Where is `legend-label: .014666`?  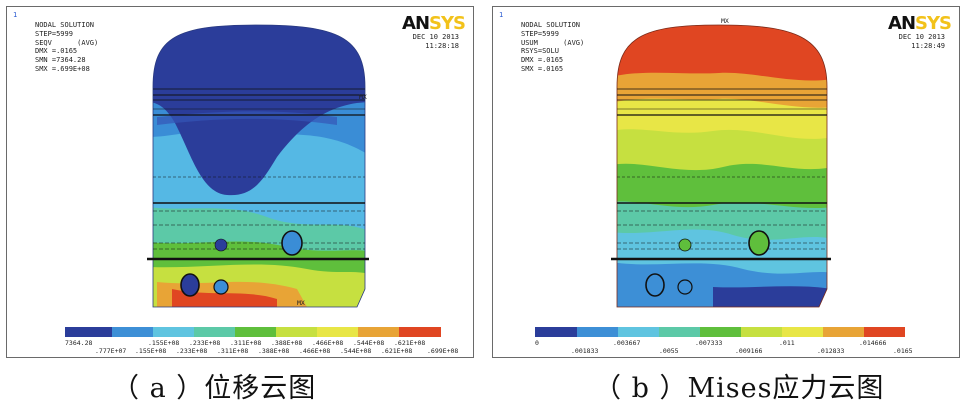
legend-label: .014666 is located at coordinates (872, 343).